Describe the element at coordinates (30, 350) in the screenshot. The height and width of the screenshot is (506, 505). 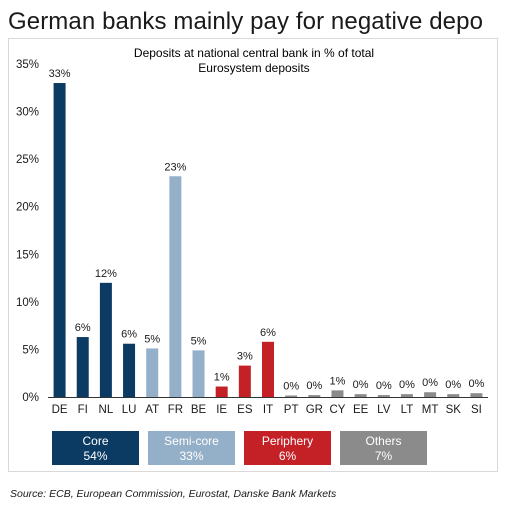
I see `y-tick-label: 5%` at that location.